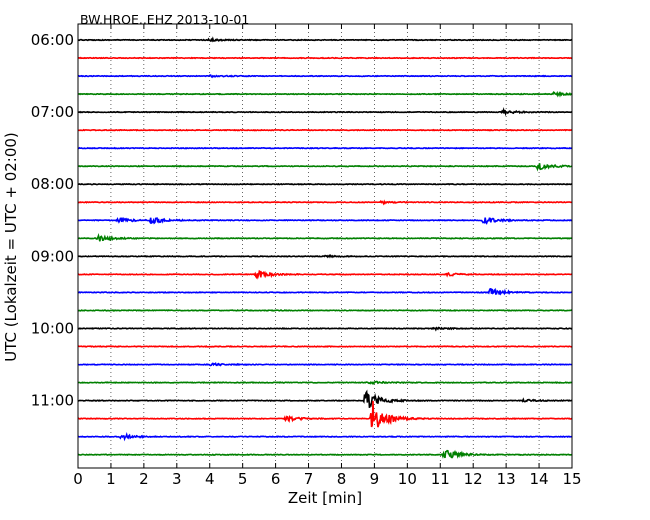 This screenshot has height=520, width=650. What do you see at coordinates (52, 328) in the screenshot?
I see `y-tick-label: 10:00` at bounding box center [52, 328].